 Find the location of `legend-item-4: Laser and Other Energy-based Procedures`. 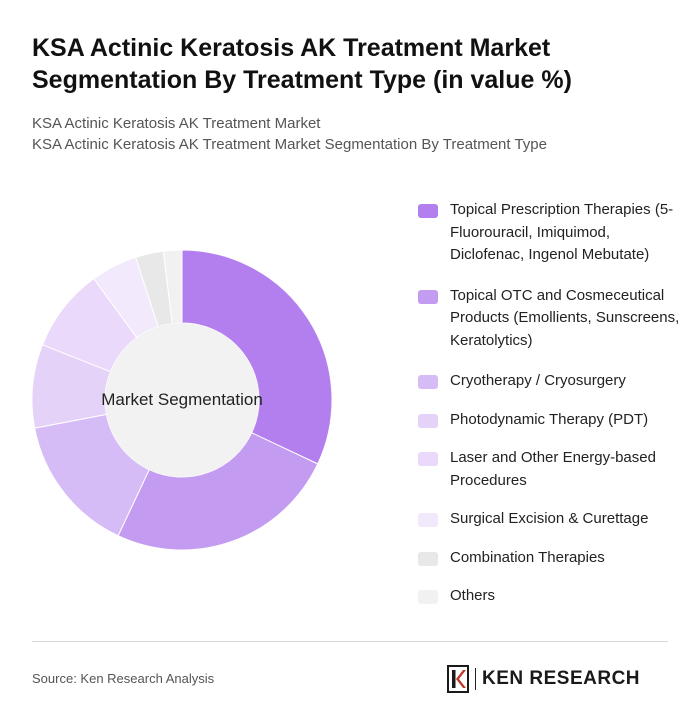

legend-item-4: Laser and Other Energy-based Procedures is located at coordinates (549, 469).